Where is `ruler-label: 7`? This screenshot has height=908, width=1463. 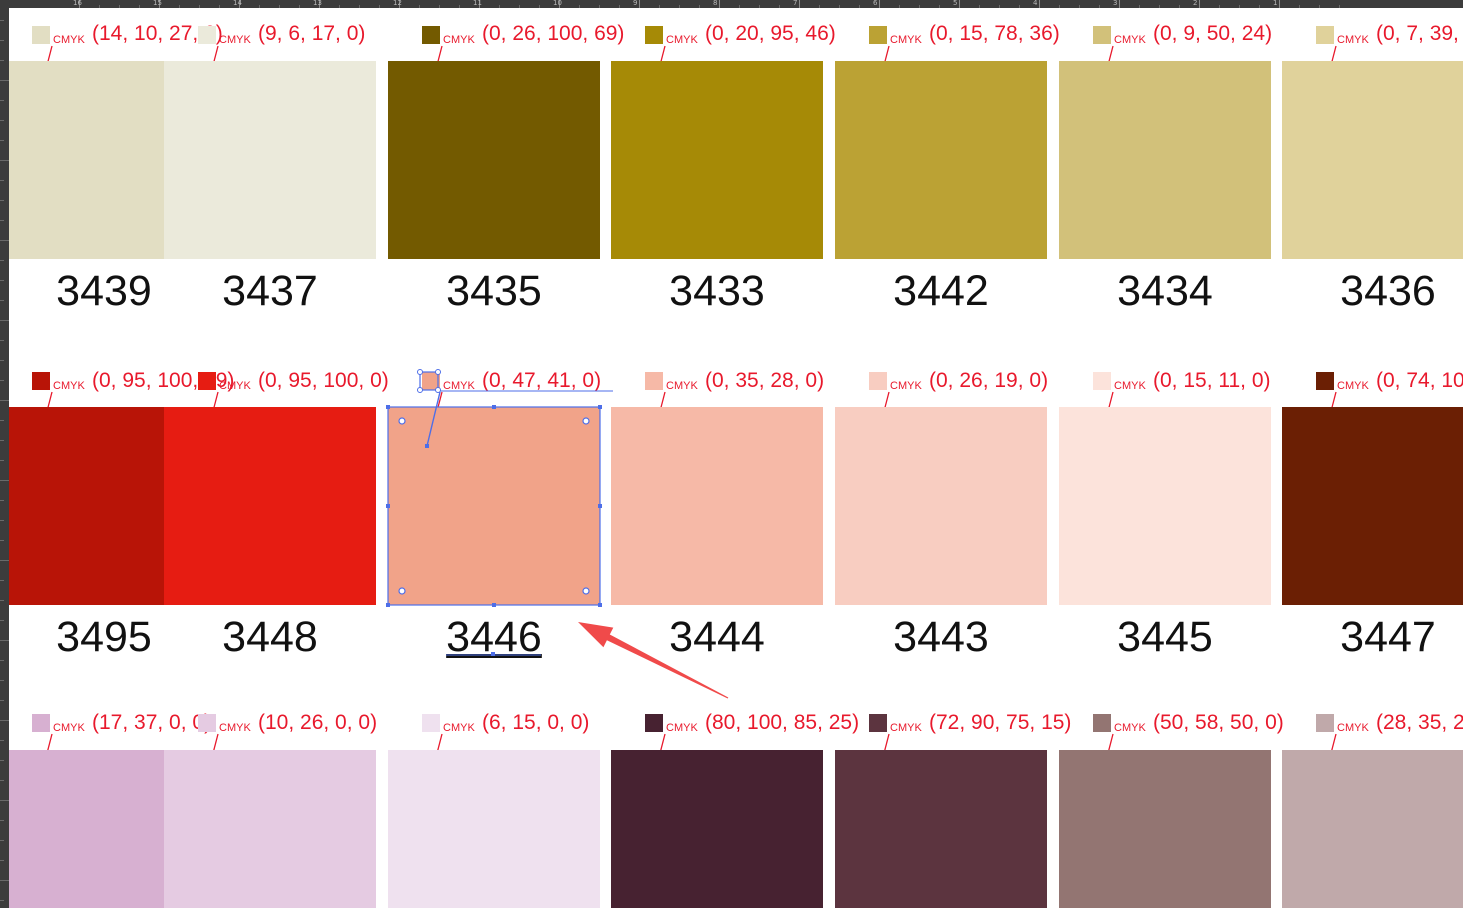 ruler-label: 7 is located at coordinates (795, 3).